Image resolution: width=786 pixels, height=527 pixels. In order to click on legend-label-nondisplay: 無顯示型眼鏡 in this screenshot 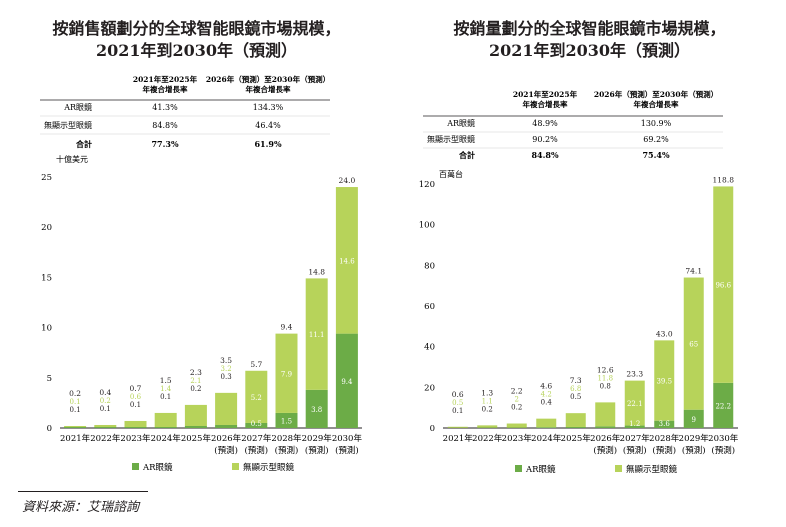, I will do `click(652, 469)`.